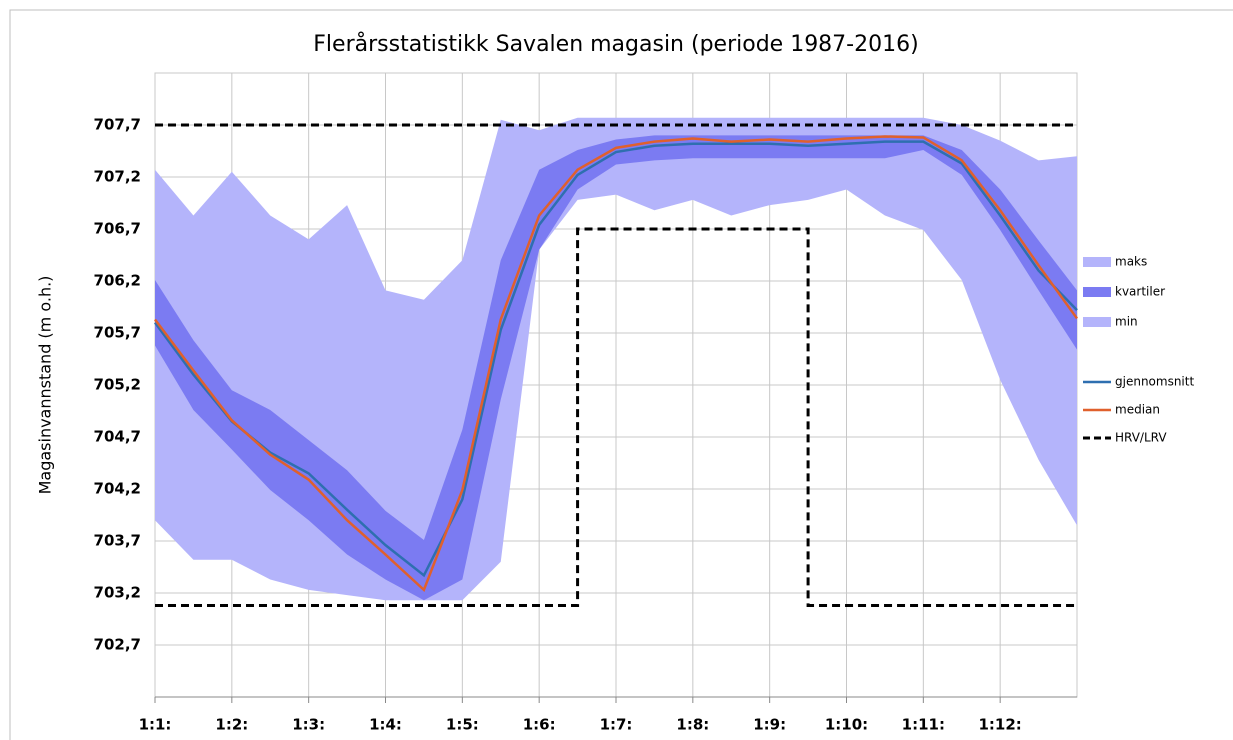 The image size is (1233, 740). What do you see at coordinates (45, 385) in the screenshot?
I see `y-axis-label: Magasinvannstand (m o.h.)` at bounding box center [45, 385].